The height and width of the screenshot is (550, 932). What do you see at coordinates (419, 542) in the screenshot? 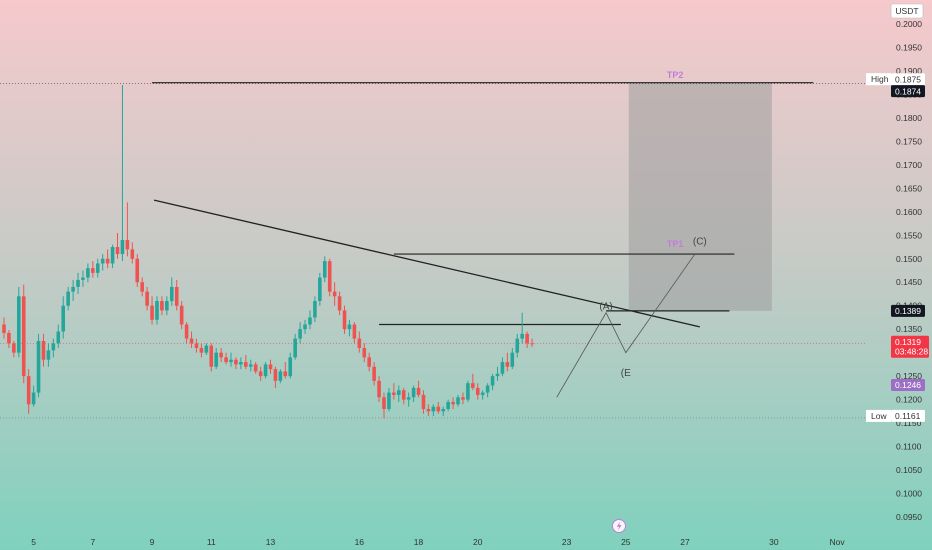
I see `time-tick-label: 18` at bounding box center [419, 542].